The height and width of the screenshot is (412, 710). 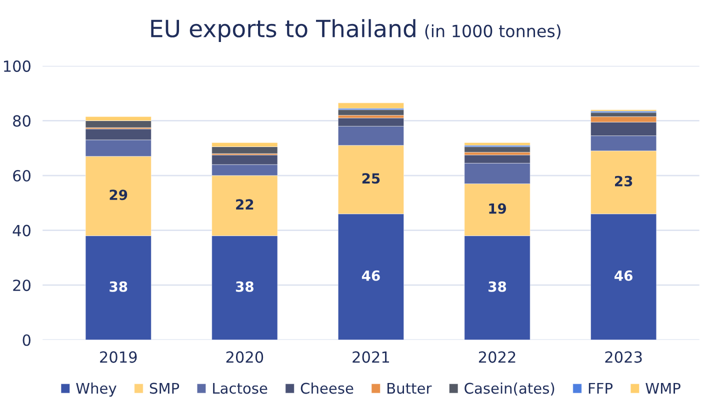 What do you see at coordinates (492, 32) in the screenshot?
I see `chart-subtitle: (in 1000 tonnes)` at bounding box center [492, 32].